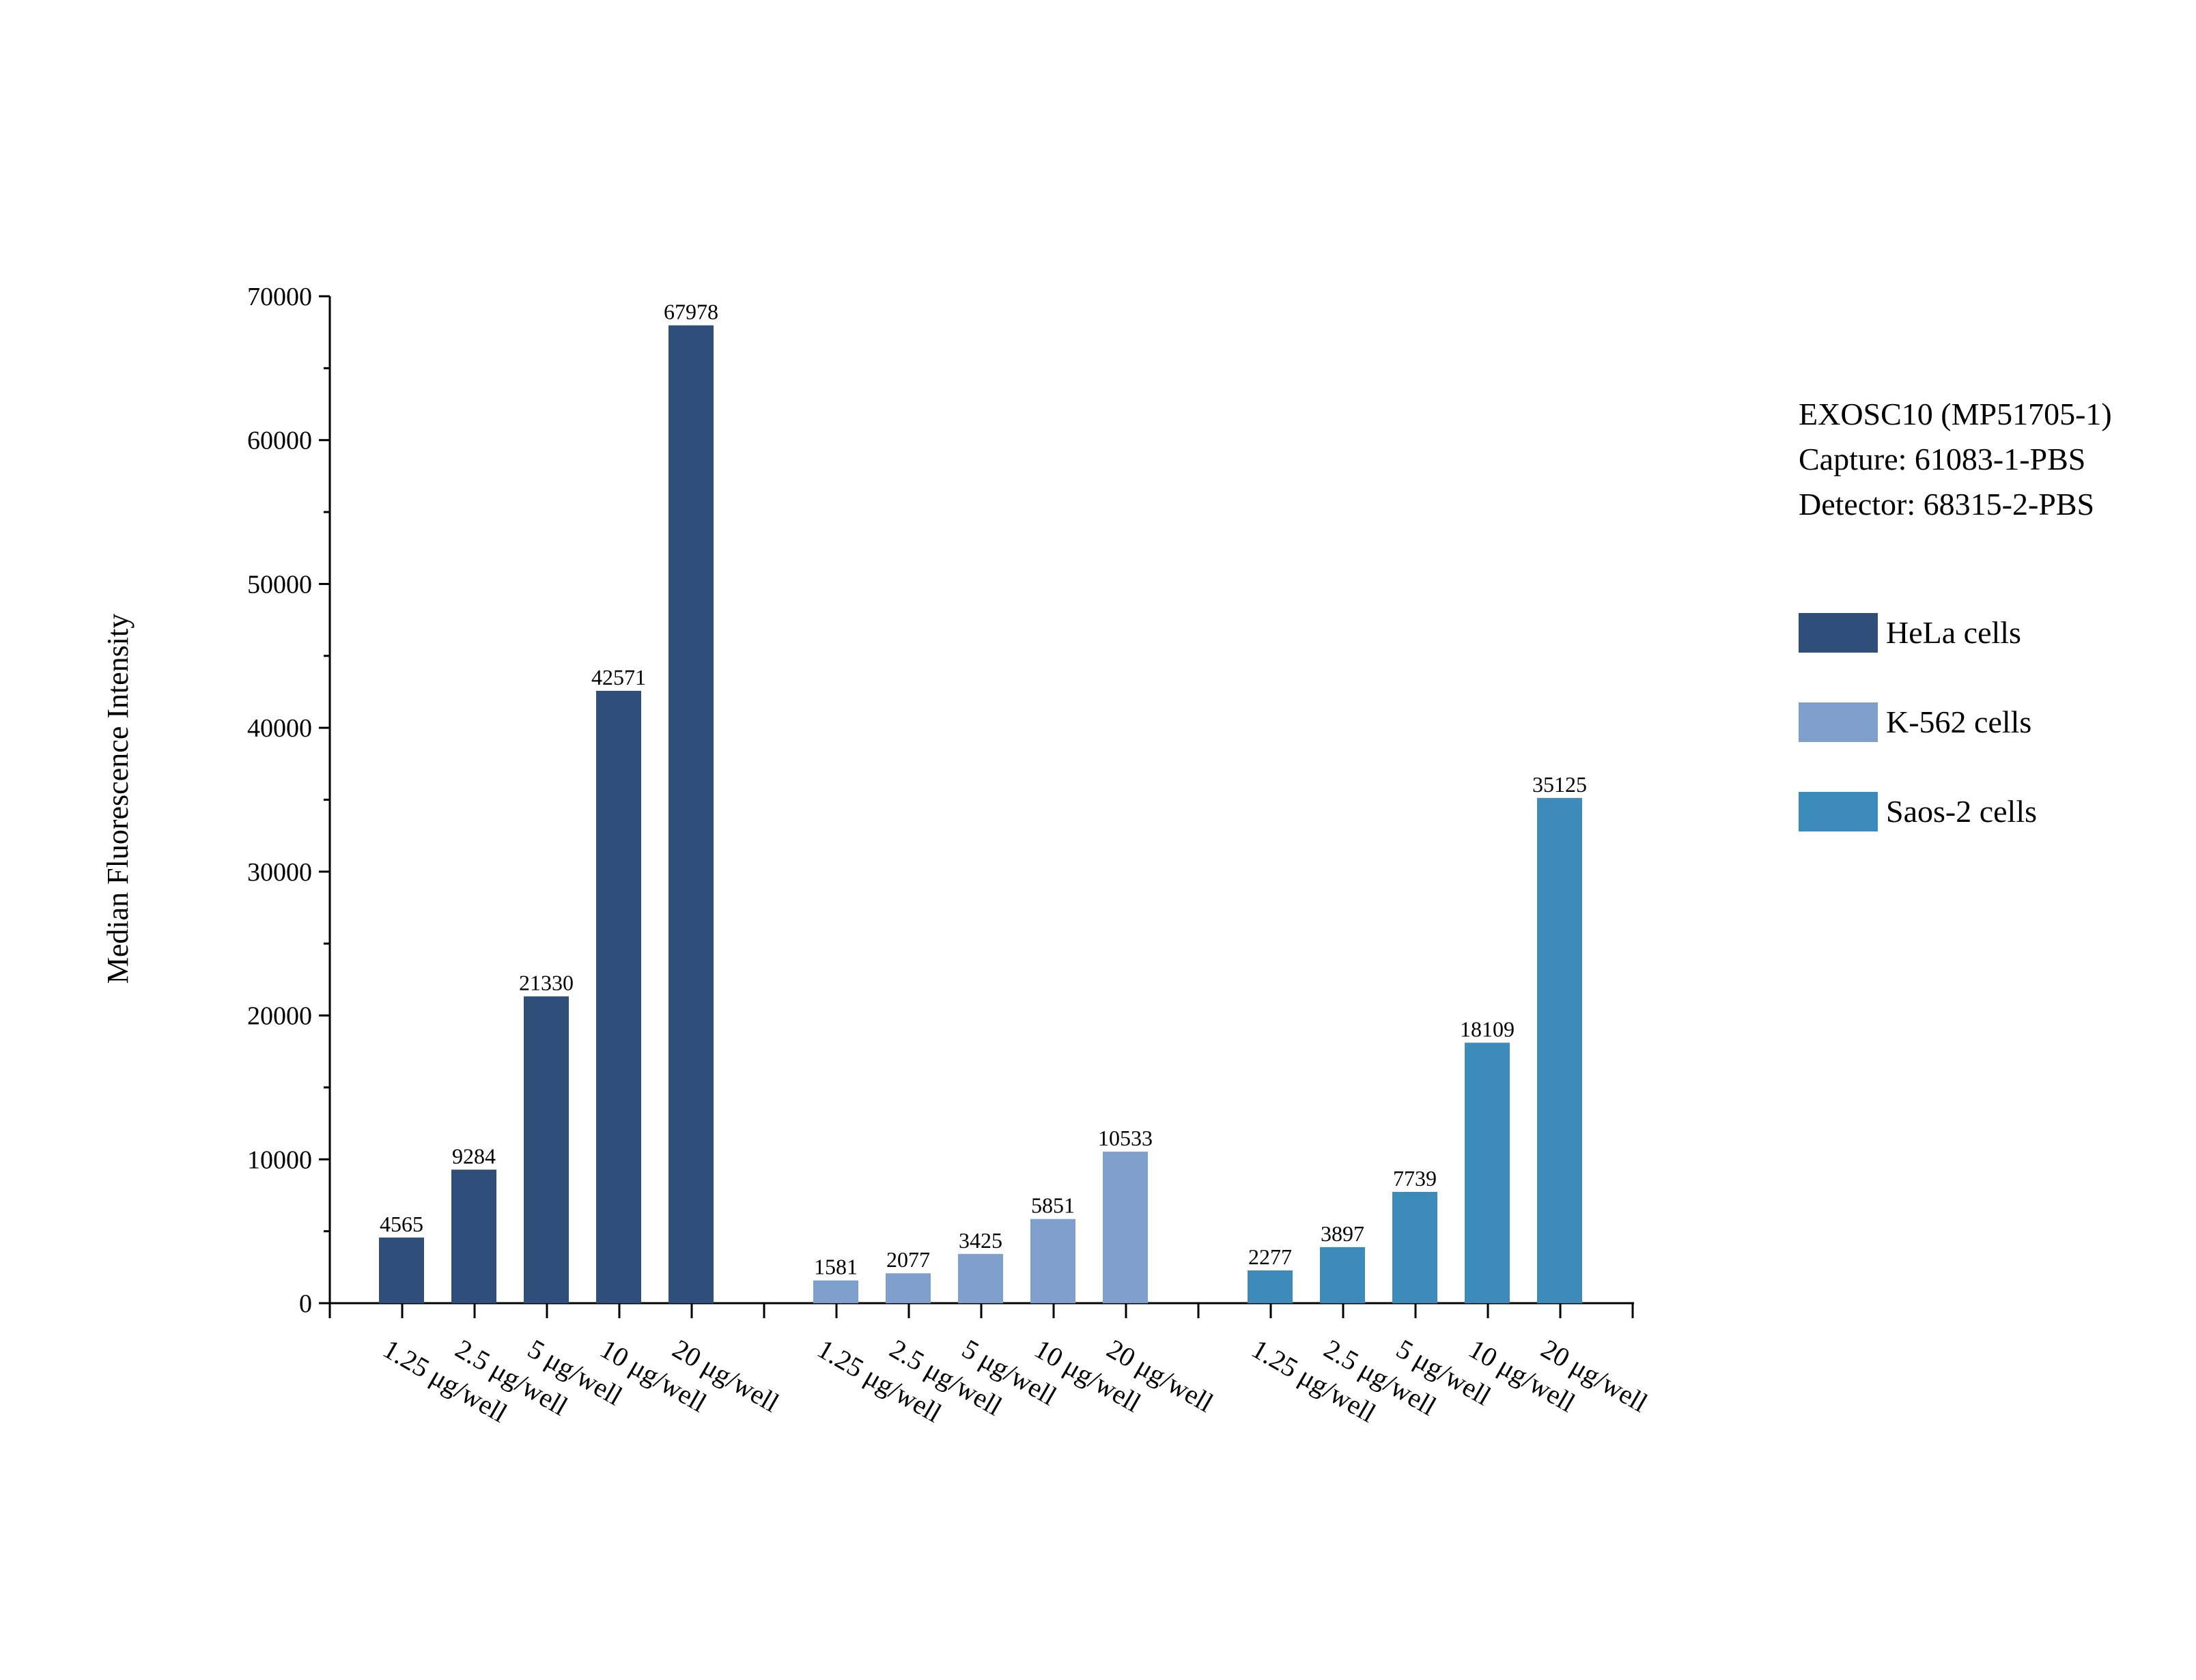 The height and width of the screenshot is (1680, 2196). I want to click on bar-value-label: 3897, so click(1343, 1233).